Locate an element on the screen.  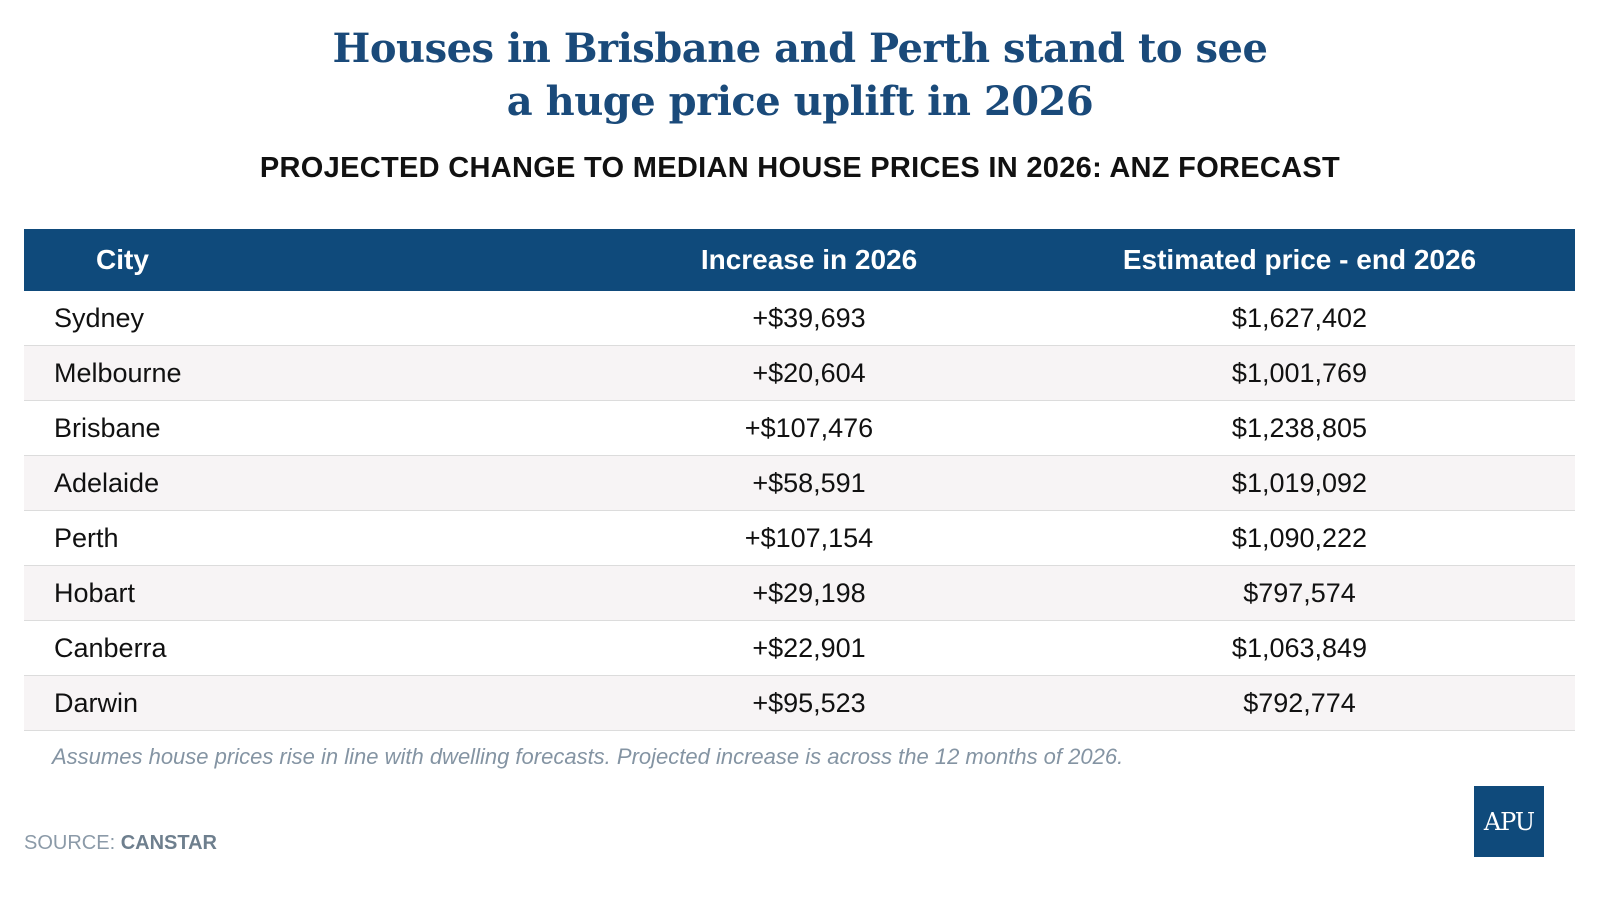
title-line-2: a huge price uplift in 2026 is located at coordinates (800, 101).